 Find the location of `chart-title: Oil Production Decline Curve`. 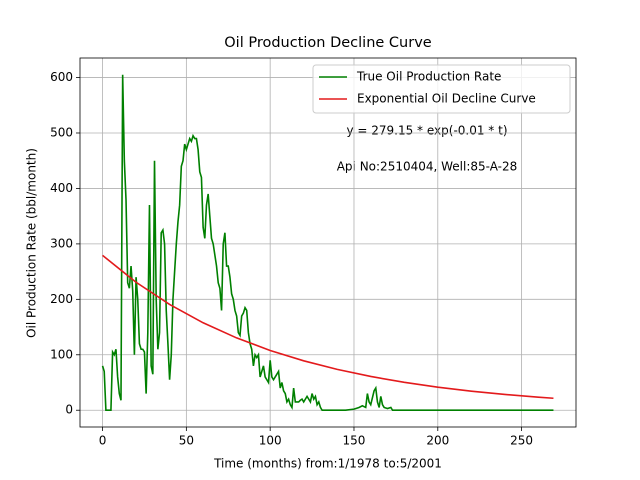

chart-title: Oil Production Decline Curve is located at coordinates (328, 43).